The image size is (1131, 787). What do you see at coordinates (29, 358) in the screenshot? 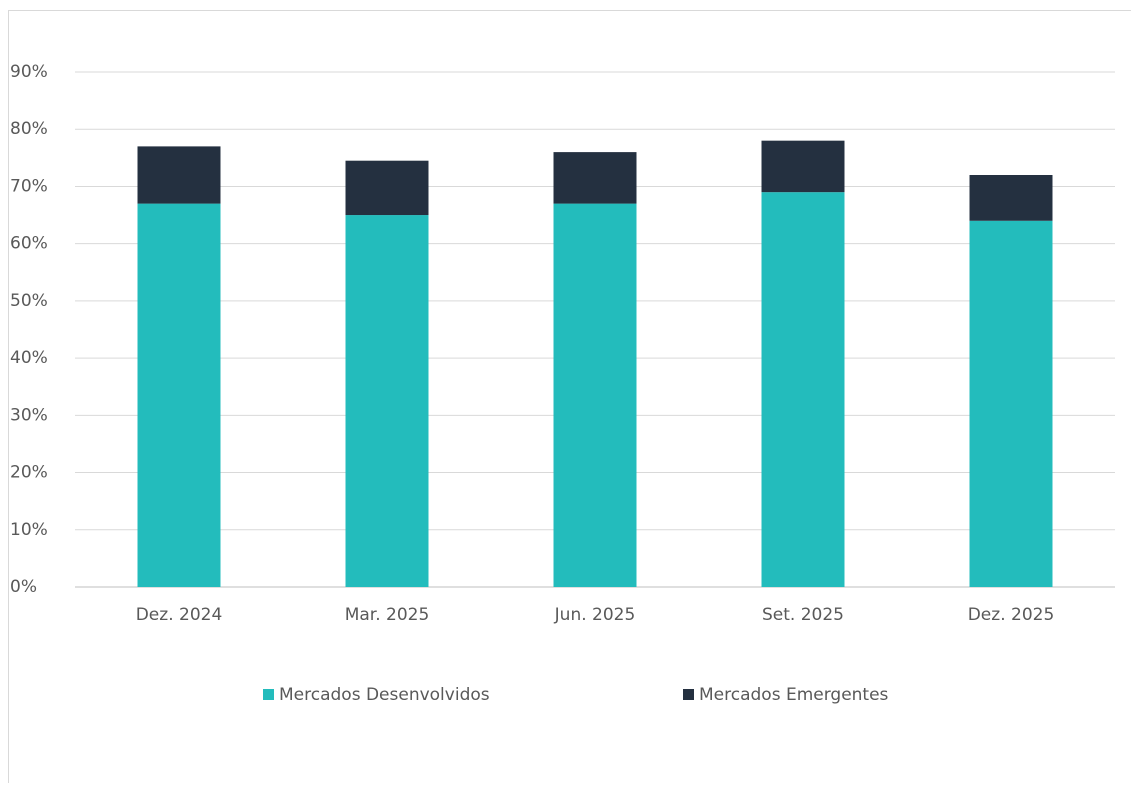
I see `y-tick-label: 40%` at bounding box center [29, 358].